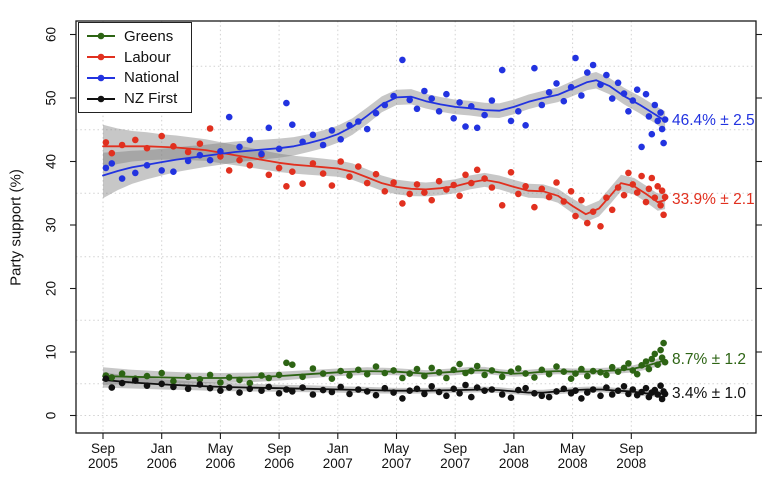 The width and height of the screenshot is (778, 487). Describe the element at coordinates (16, 227) in the screenshot. I see `y-axis-title: Party support (%)` at that location.